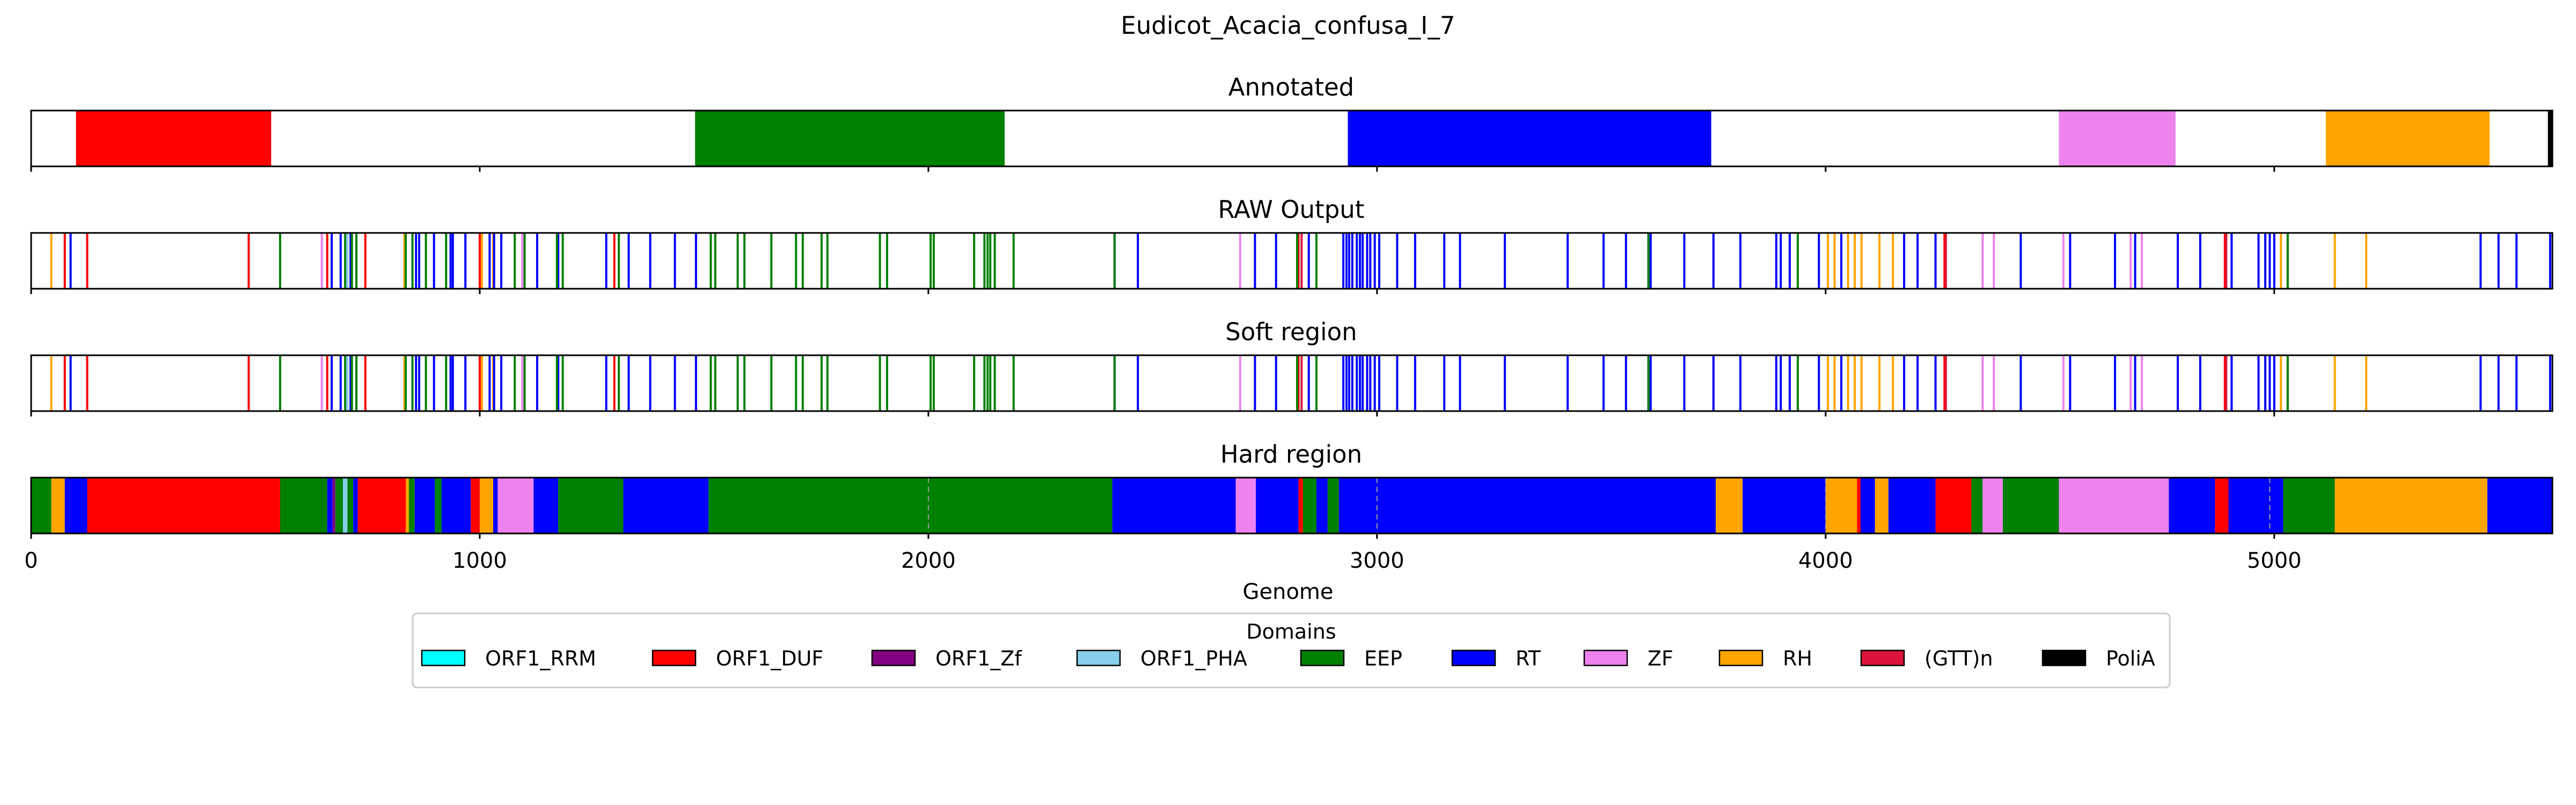 Image resolution: width=2576 pixels, height=805 pixels. I want to click on x-axis: 0 1000 2000 3000 4000 5000, so click(1162, 560).